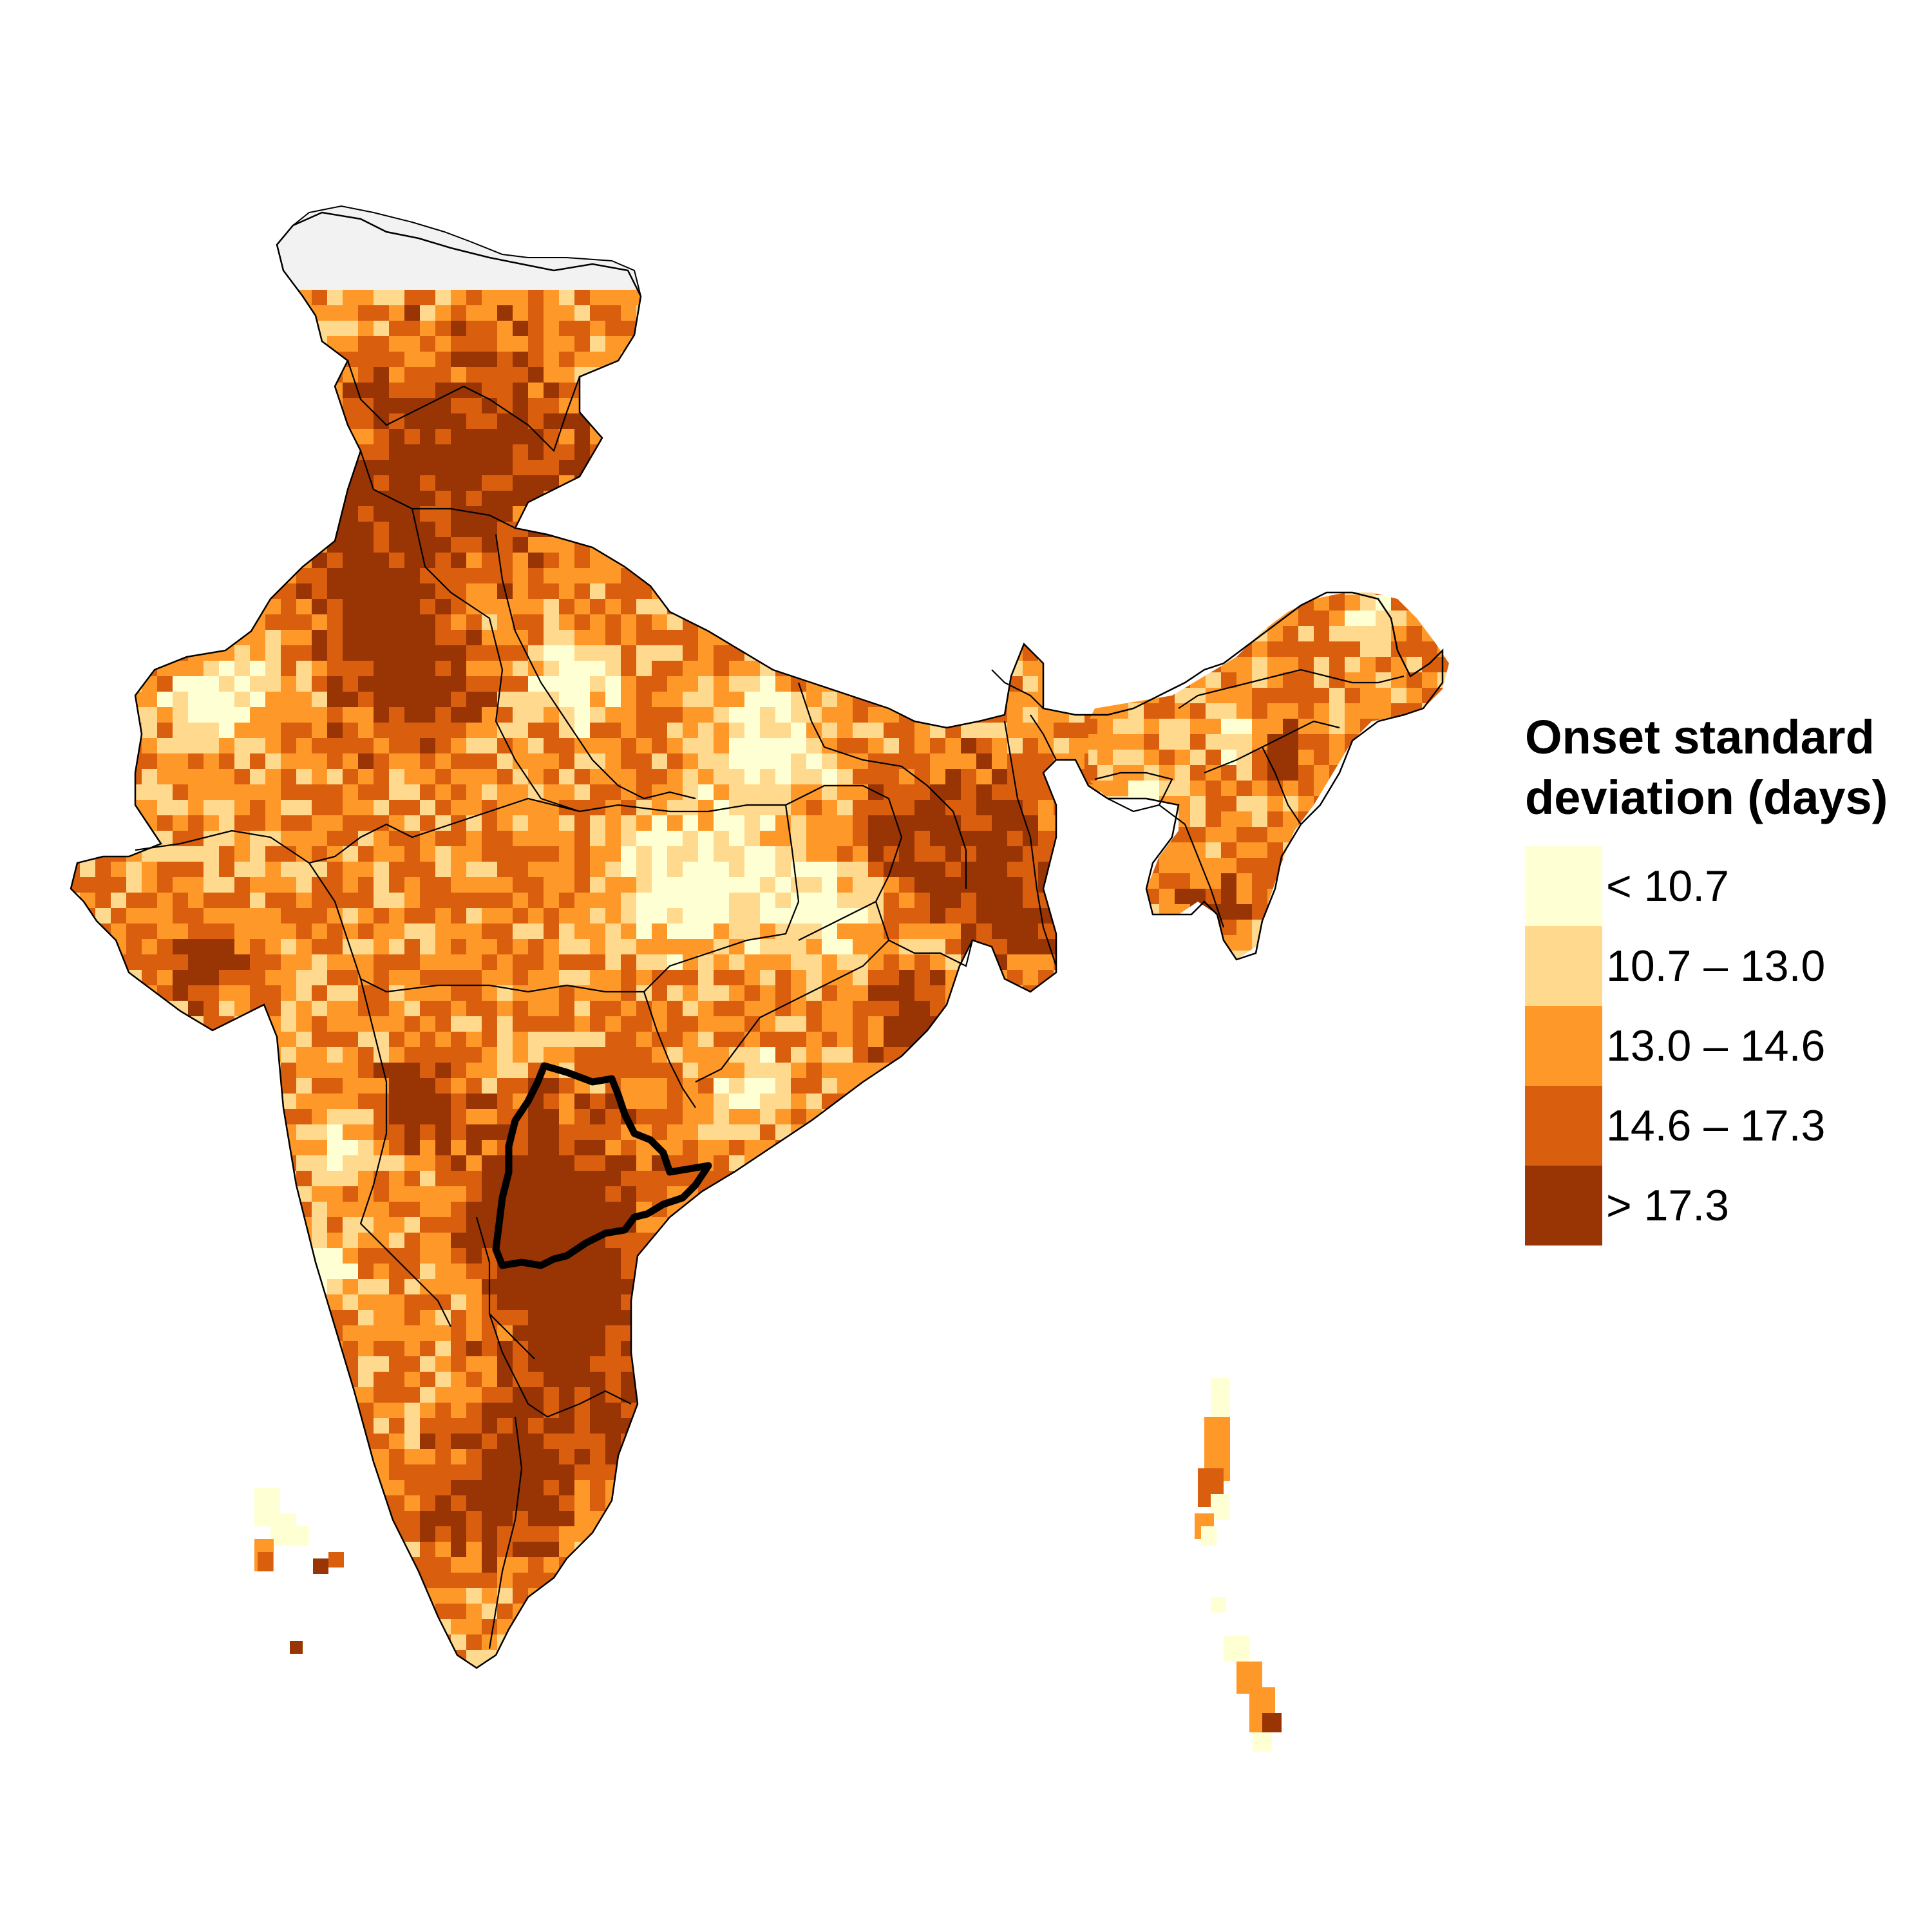 This screenshot has height=1932, width=1932. What do you see at coordinates (1716, 1125) in the screenshot?
I see `legend-label: 14.6 – 17.3` at bounding box center [1716, 1125].